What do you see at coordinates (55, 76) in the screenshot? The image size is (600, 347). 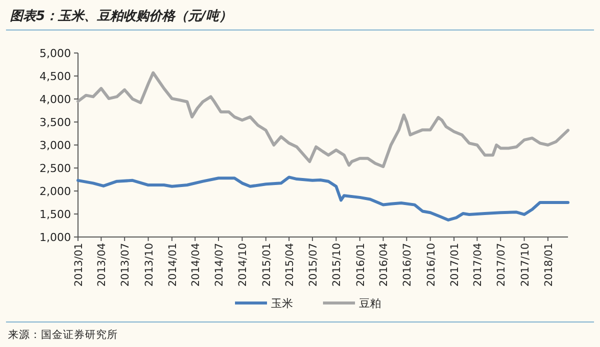 I see `y-tick-label: 4,500` at bounding box center [55, 76].